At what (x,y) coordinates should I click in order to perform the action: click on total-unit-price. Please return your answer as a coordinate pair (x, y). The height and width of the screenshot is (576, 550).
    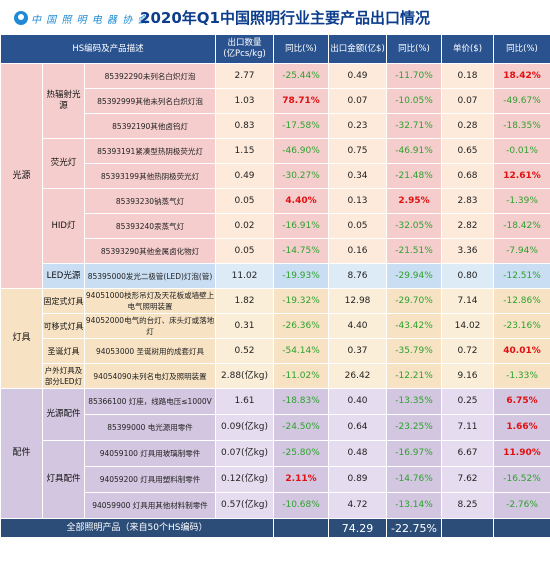
    Looking at the image, I should click on (468, 528).